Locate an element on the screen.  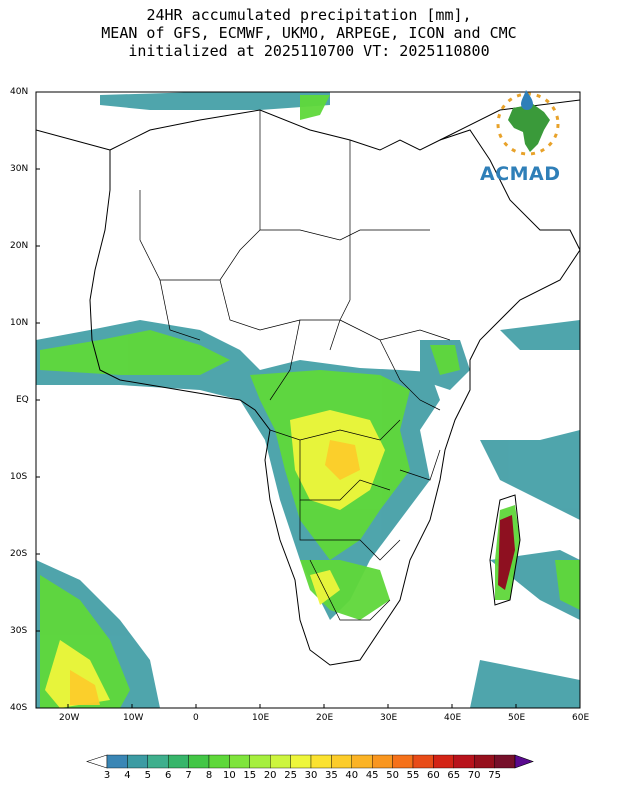
lat-label-10s: 10S is located at coordinates (19, 477).